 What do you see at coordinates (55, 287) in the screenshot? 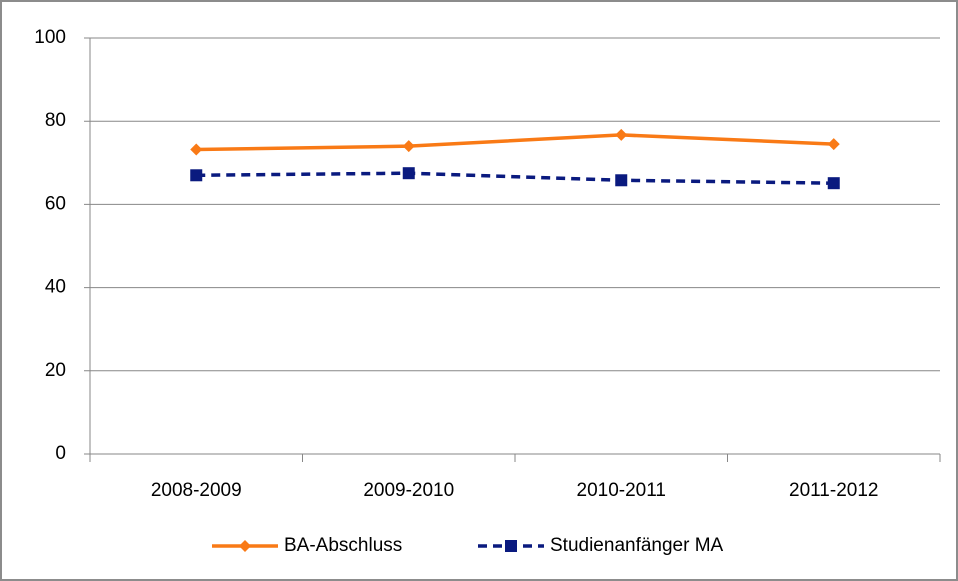
I see `y-tick-label: 40` at bounding box center [55, 287].